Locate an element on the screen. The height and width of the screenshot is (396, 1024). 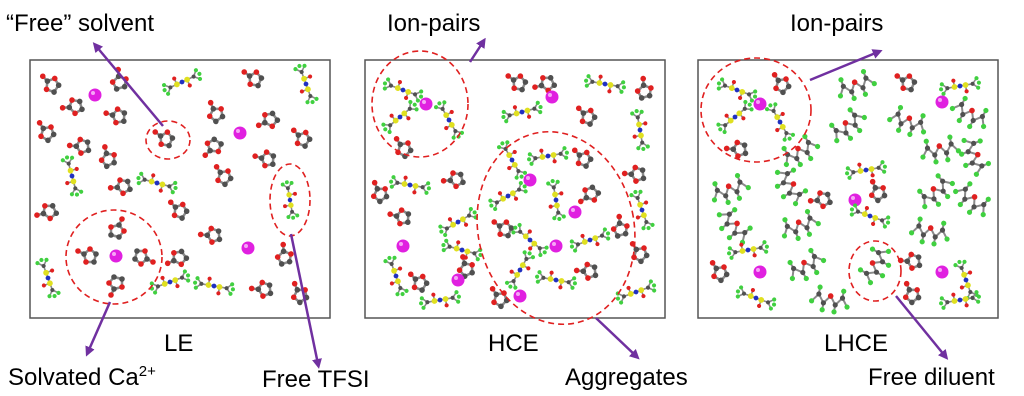
label-free-solvent: “Free” solvent is located at coordinates (80, 23).